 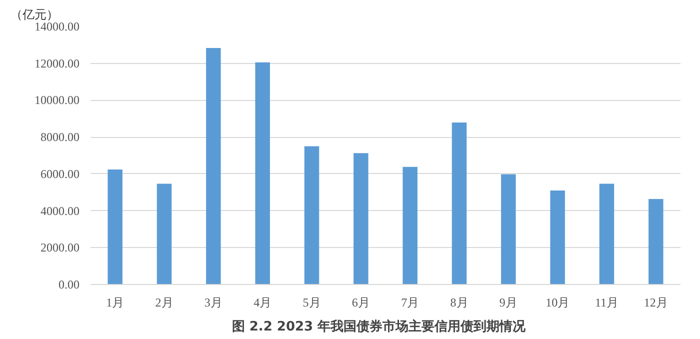 I want to click on x-tick-label: 10月, so click(x=558, y=303).